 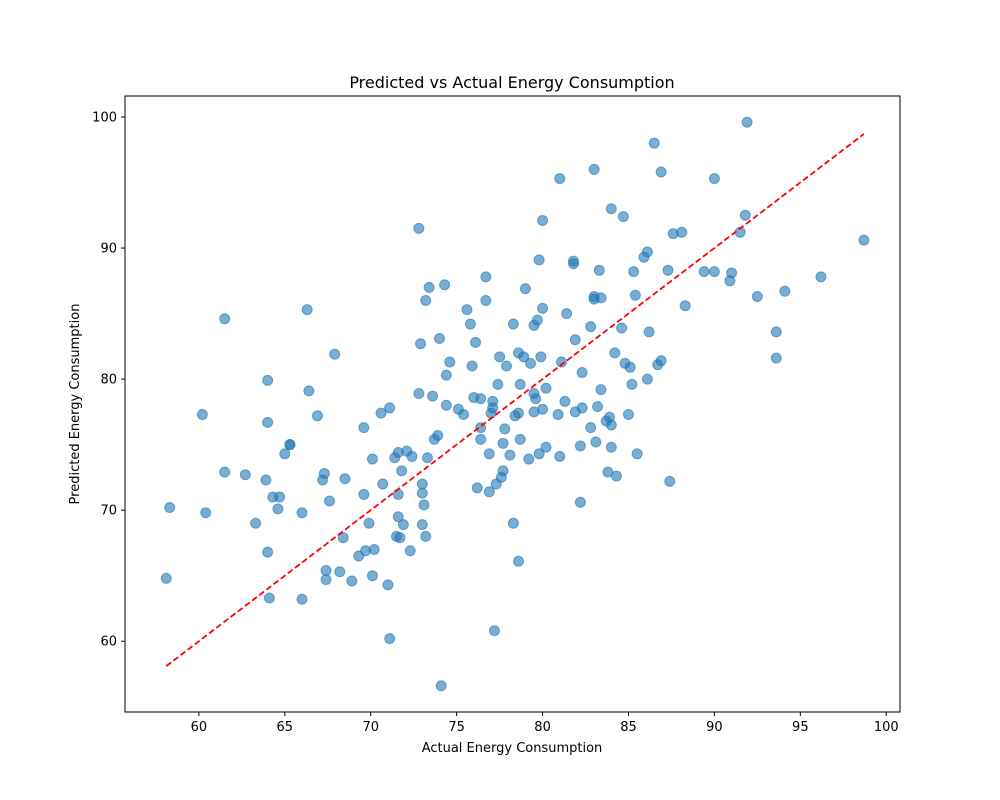 What do you see at coordinates (512, 748) in the screenshot?
I see `x-axis-label: Actual Energy Consumption` at bounding box center [512, 748].